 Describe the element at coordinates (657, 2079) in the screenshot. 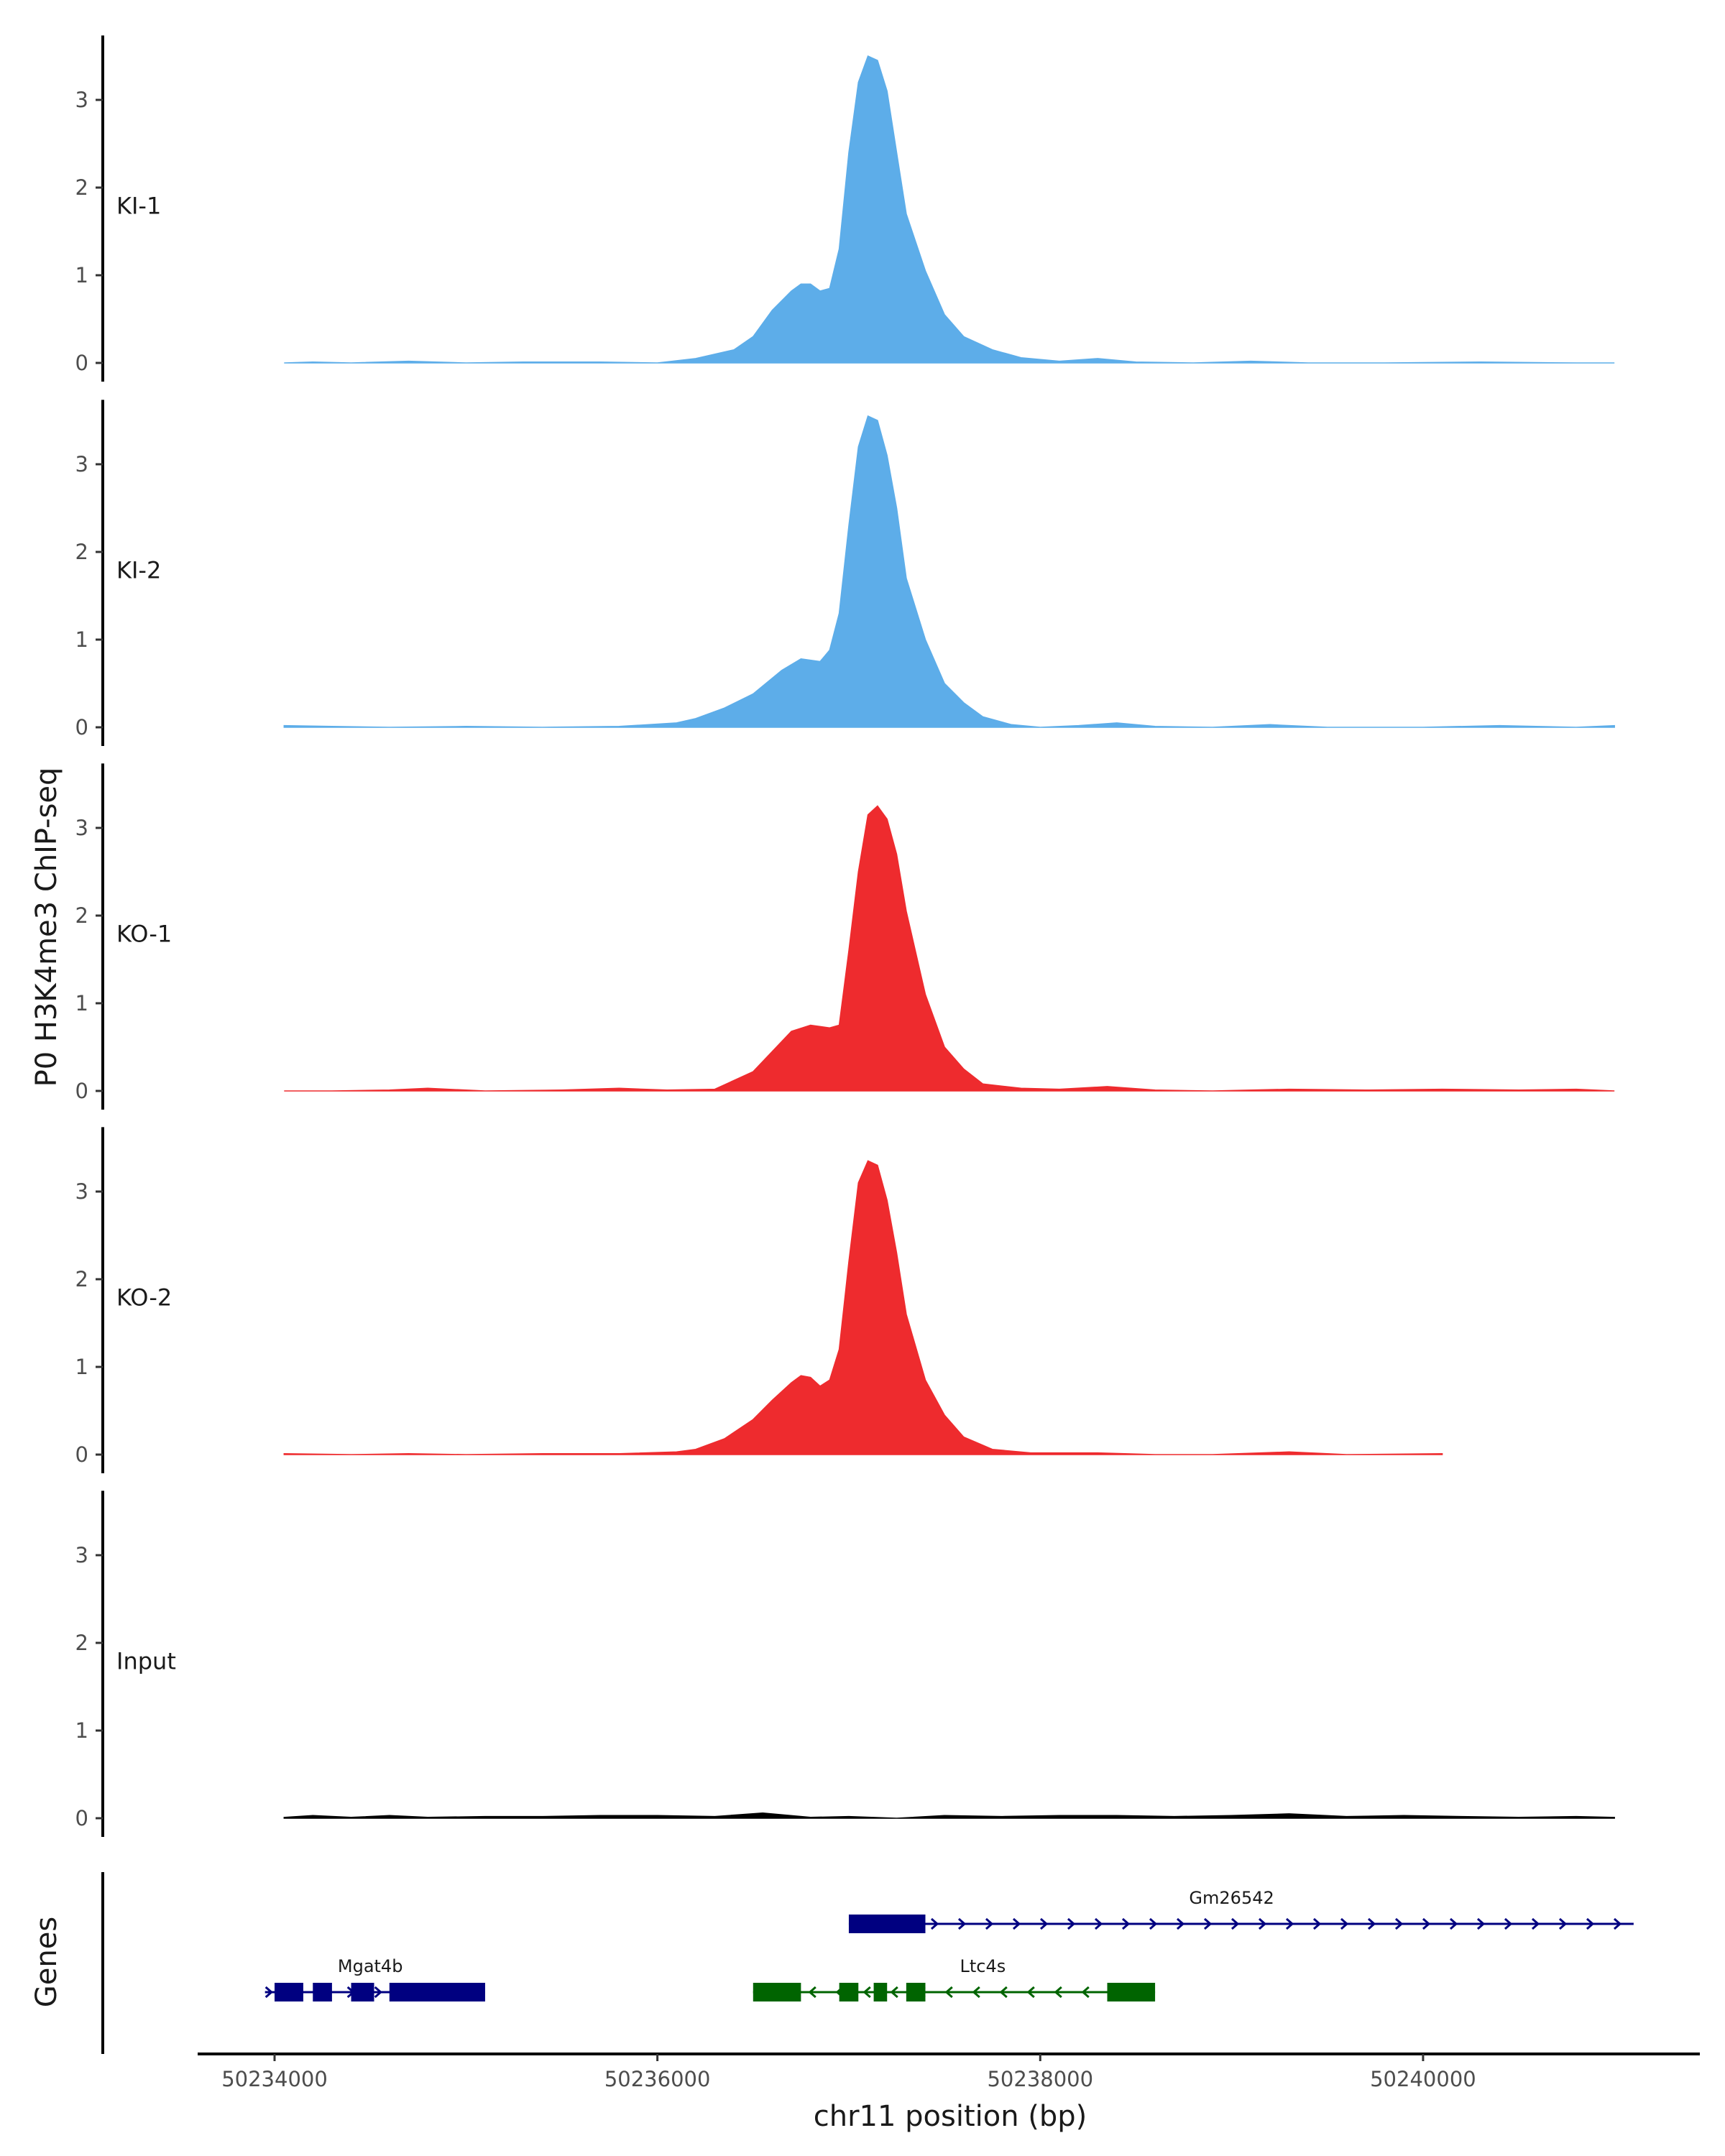

I see `x-tick-label: 50236000` at that location.